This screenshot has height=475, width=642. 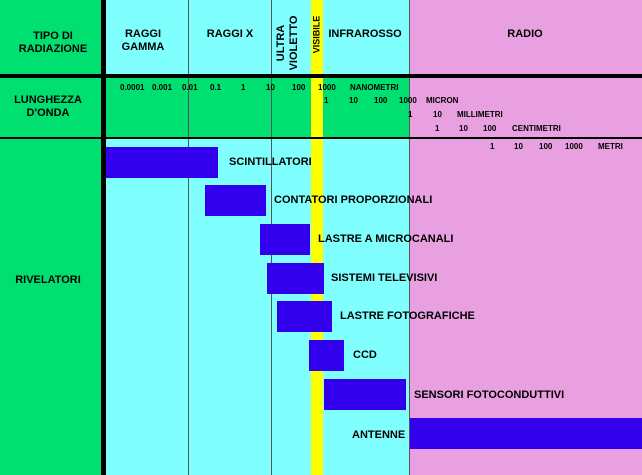 What do you see at coordinates (190, 87) in the screenshot?
I see `tick-nm-2: 0.01` at bounding box center [190, 87].